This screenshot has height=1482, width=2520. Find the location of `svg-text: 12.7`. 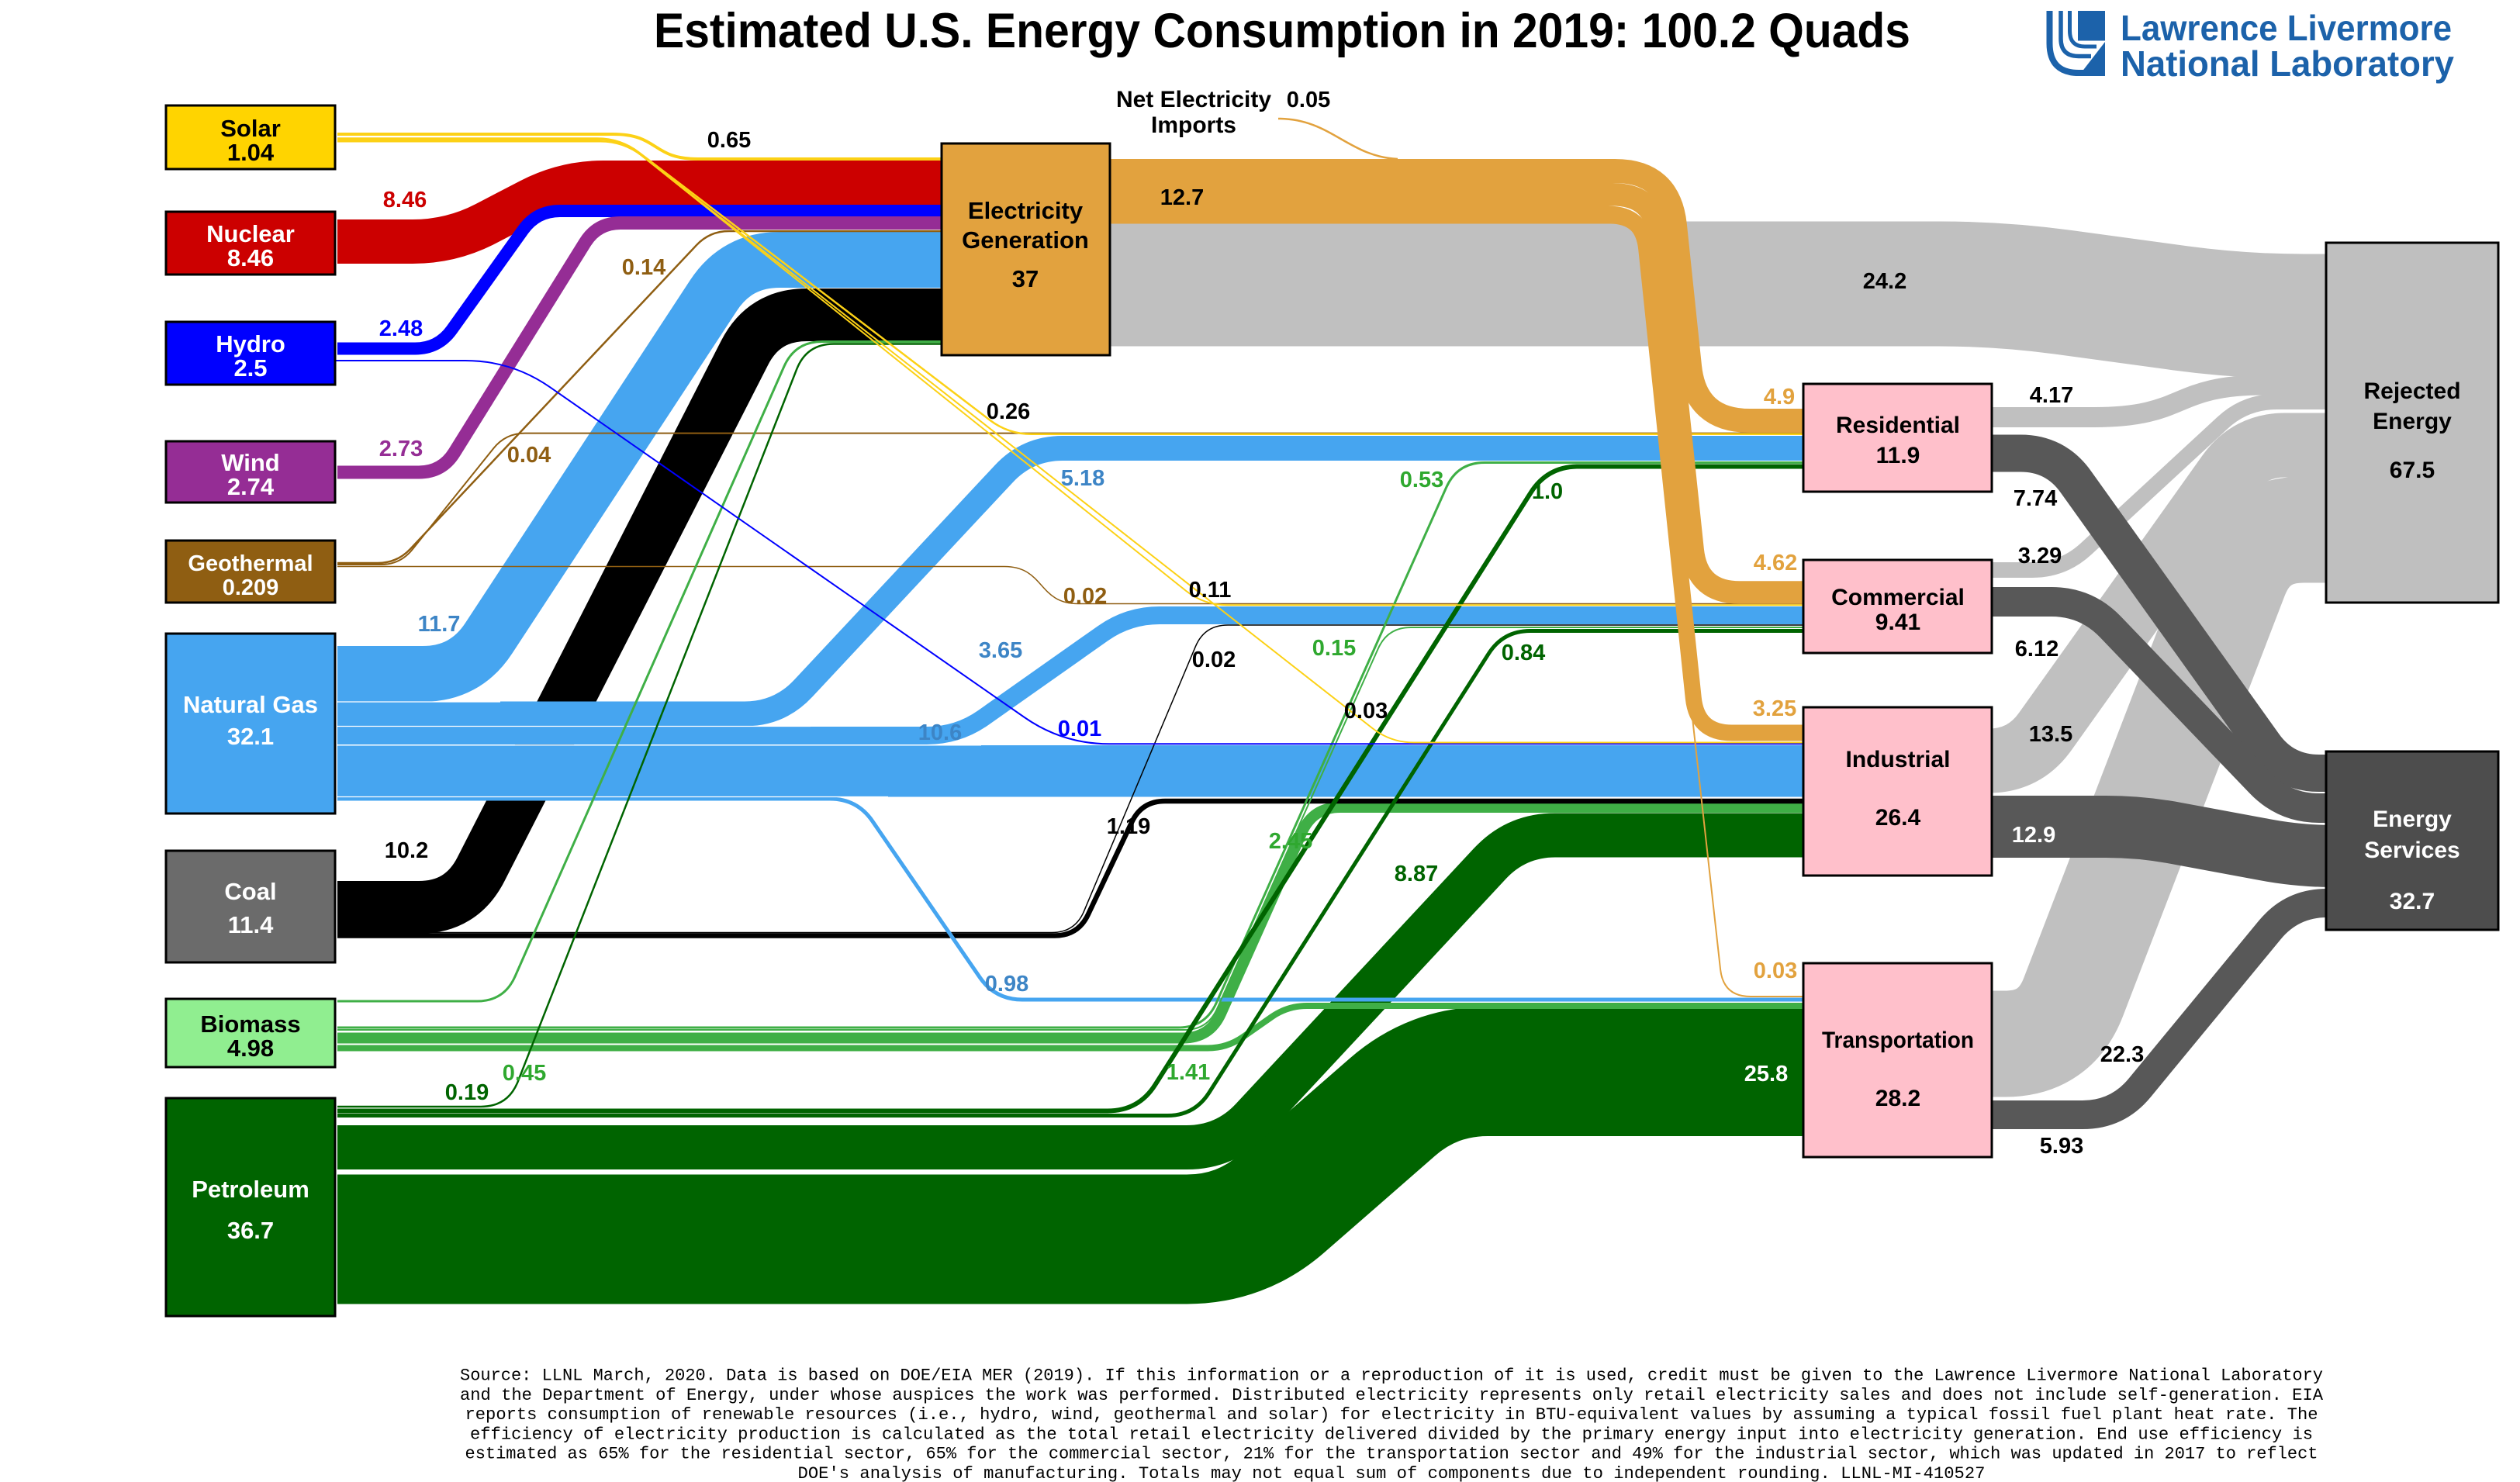

svg-text: 12.7 is located at coordinates (1182, 197).